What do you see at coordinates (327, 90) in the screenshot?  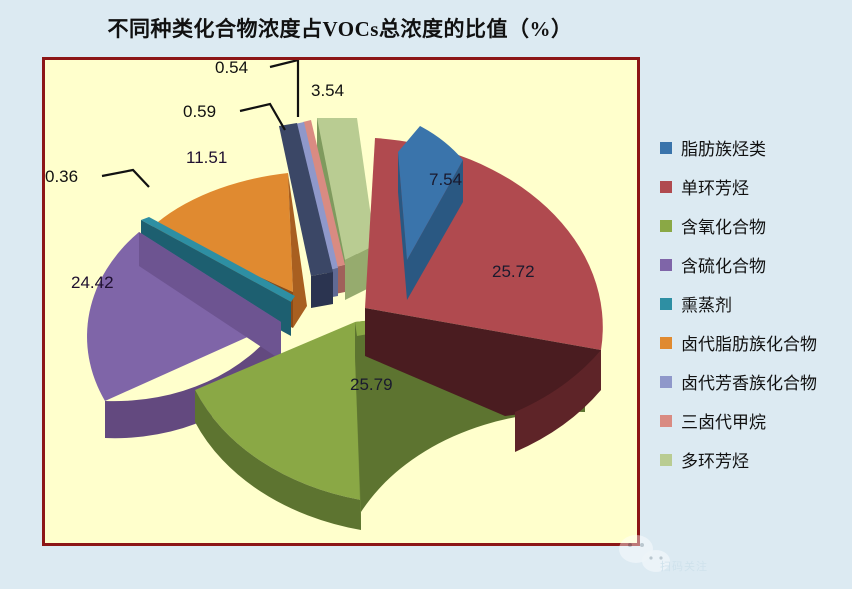 I see `label-pah: 3.54` at bounding box center [327, 90].